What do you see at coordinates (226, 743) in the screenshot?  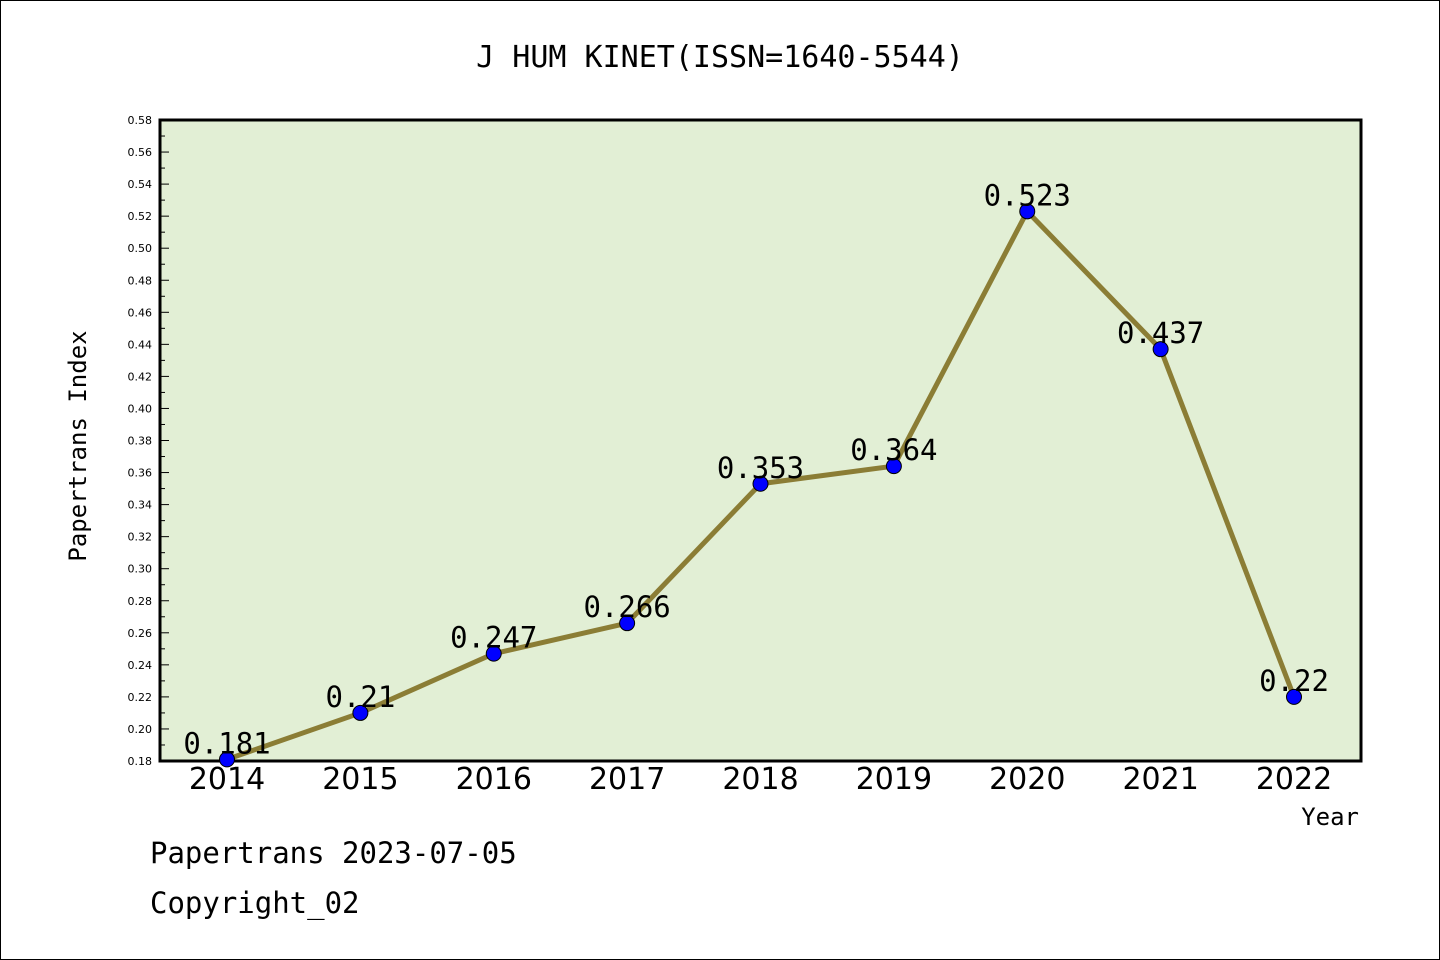 I see `data-label: 0.181` at bounding box center [226, 743].